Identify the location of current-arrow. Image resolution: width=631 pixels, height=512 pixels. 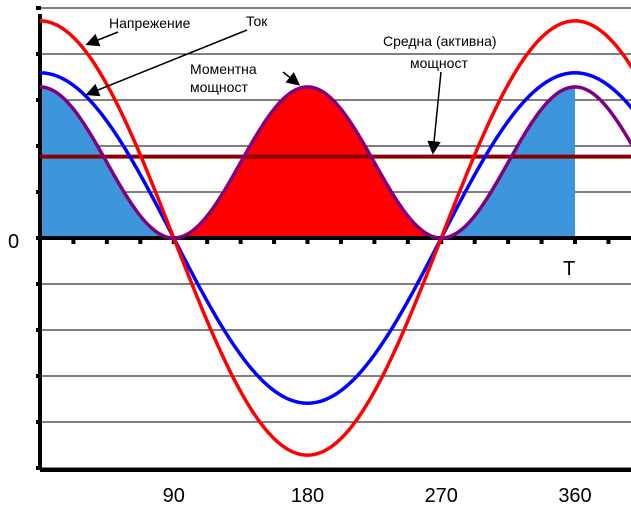
(166, 63).